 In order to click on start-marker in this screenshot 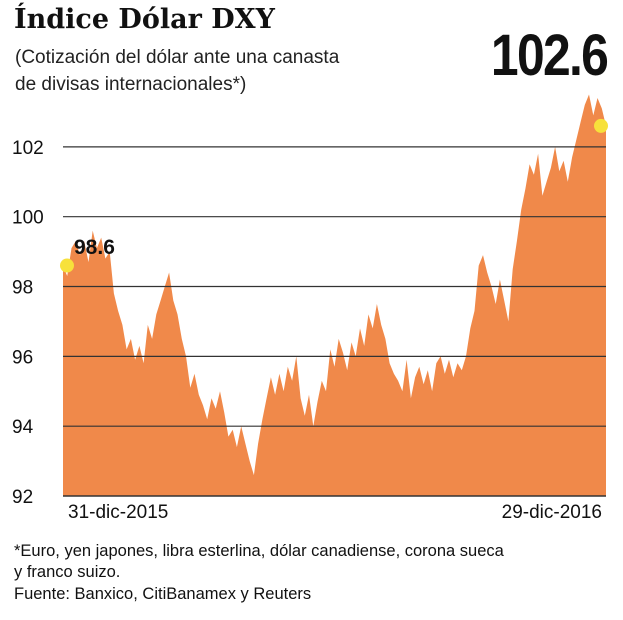, I will do `click(67, 265)`.